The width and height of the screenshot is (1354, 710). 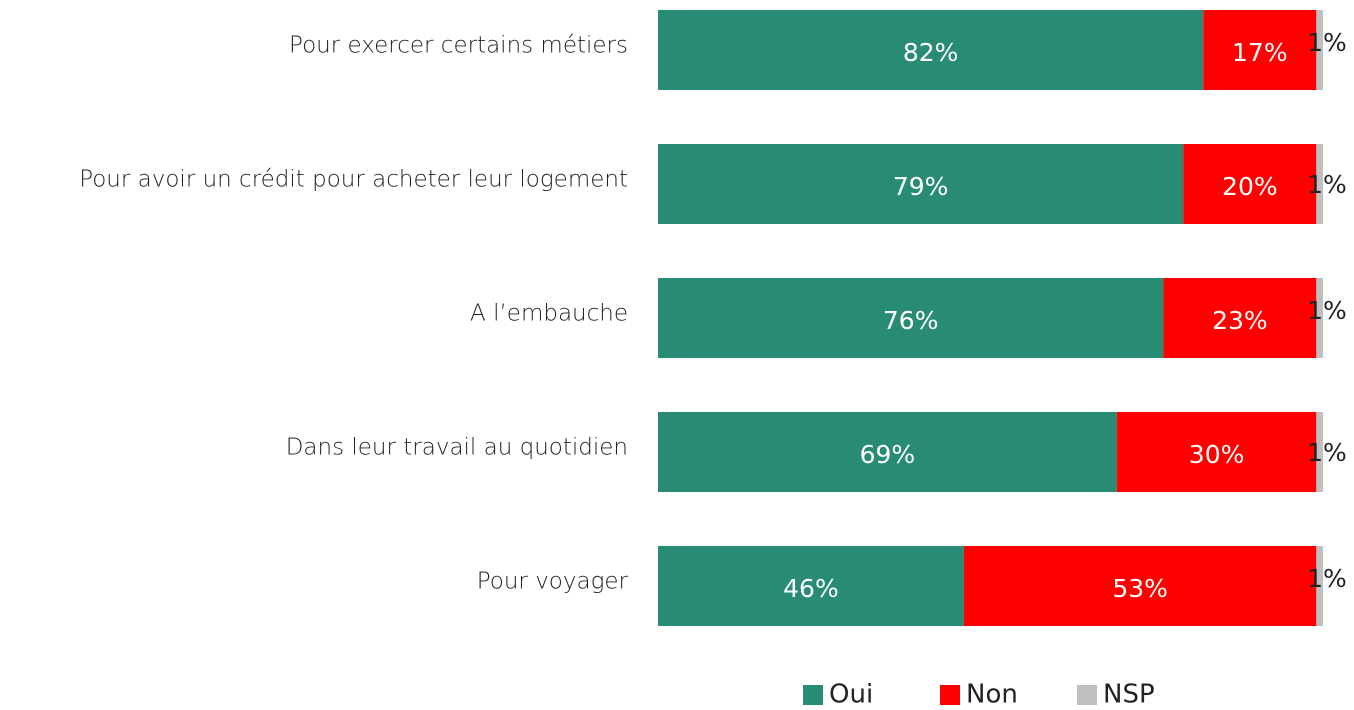 What do you see at coordinates (457, 448) in the screenshot?
I see `category-label: Dans leur travail au quotidien` at bounding box center [457, 448].